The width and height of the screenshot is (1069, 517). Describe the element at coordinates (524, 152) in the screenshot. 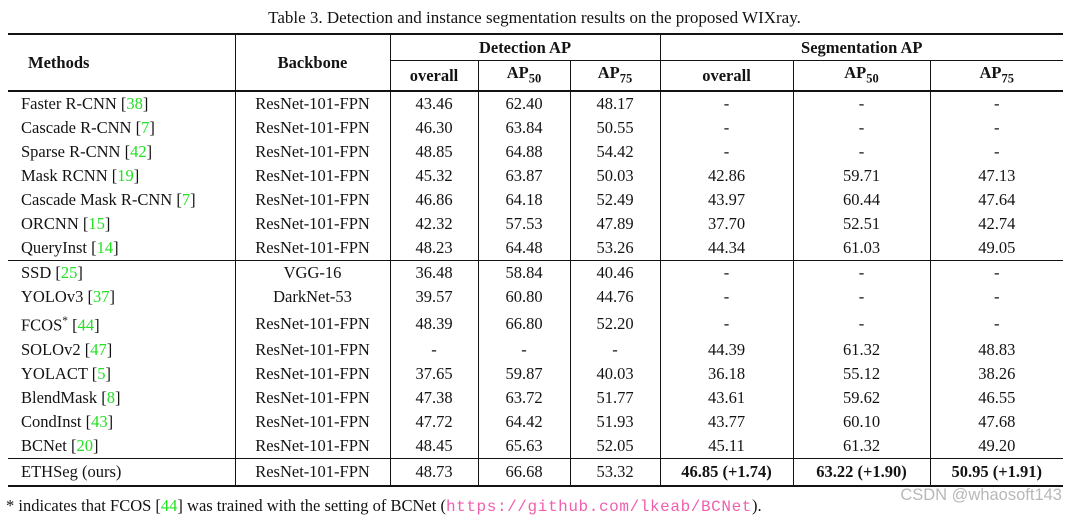

I see `detection-ap-value: 64.88` at that location.